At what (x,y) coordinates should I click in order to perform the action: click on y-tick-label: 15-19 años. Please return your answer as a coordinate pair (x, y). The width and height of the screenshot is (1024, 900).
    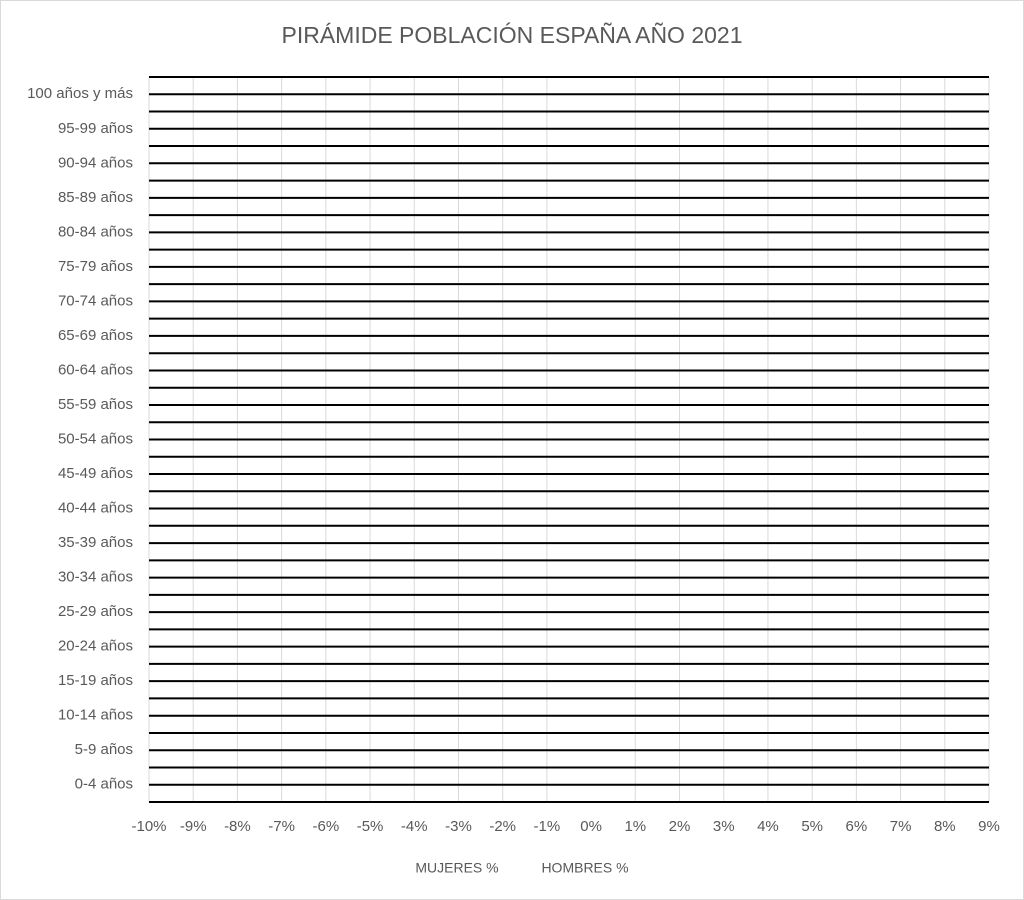
    Looking at the image, I should click on (95, 680).